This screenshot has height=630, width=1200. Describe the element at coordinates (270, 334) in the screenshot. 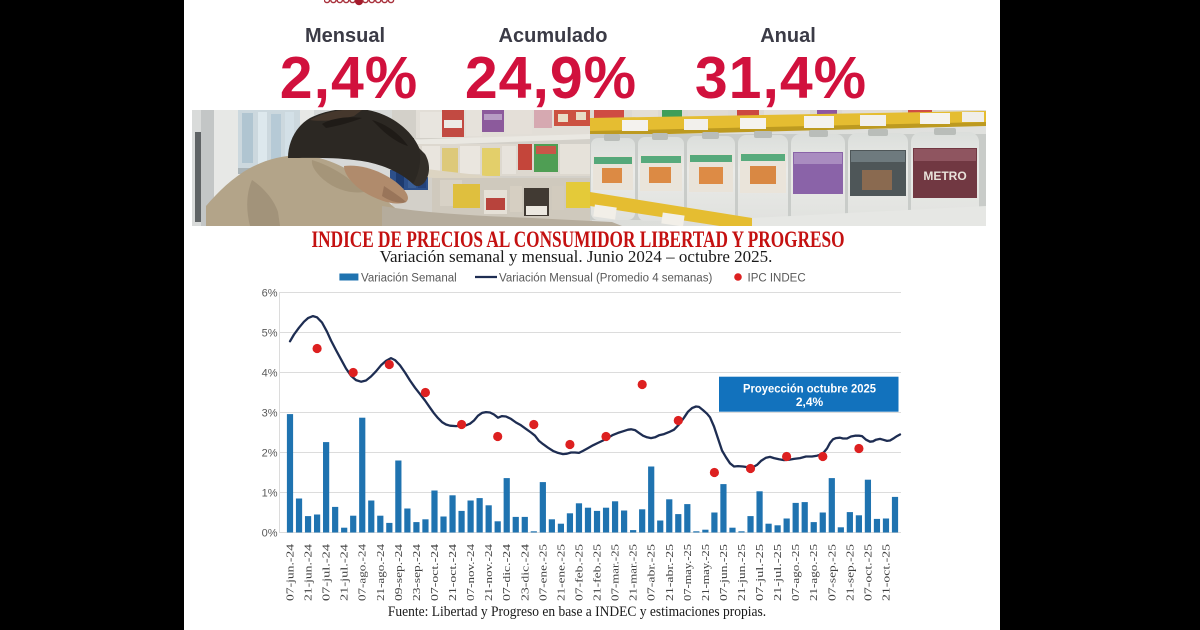

I see `svg-text: 5%` at that location.